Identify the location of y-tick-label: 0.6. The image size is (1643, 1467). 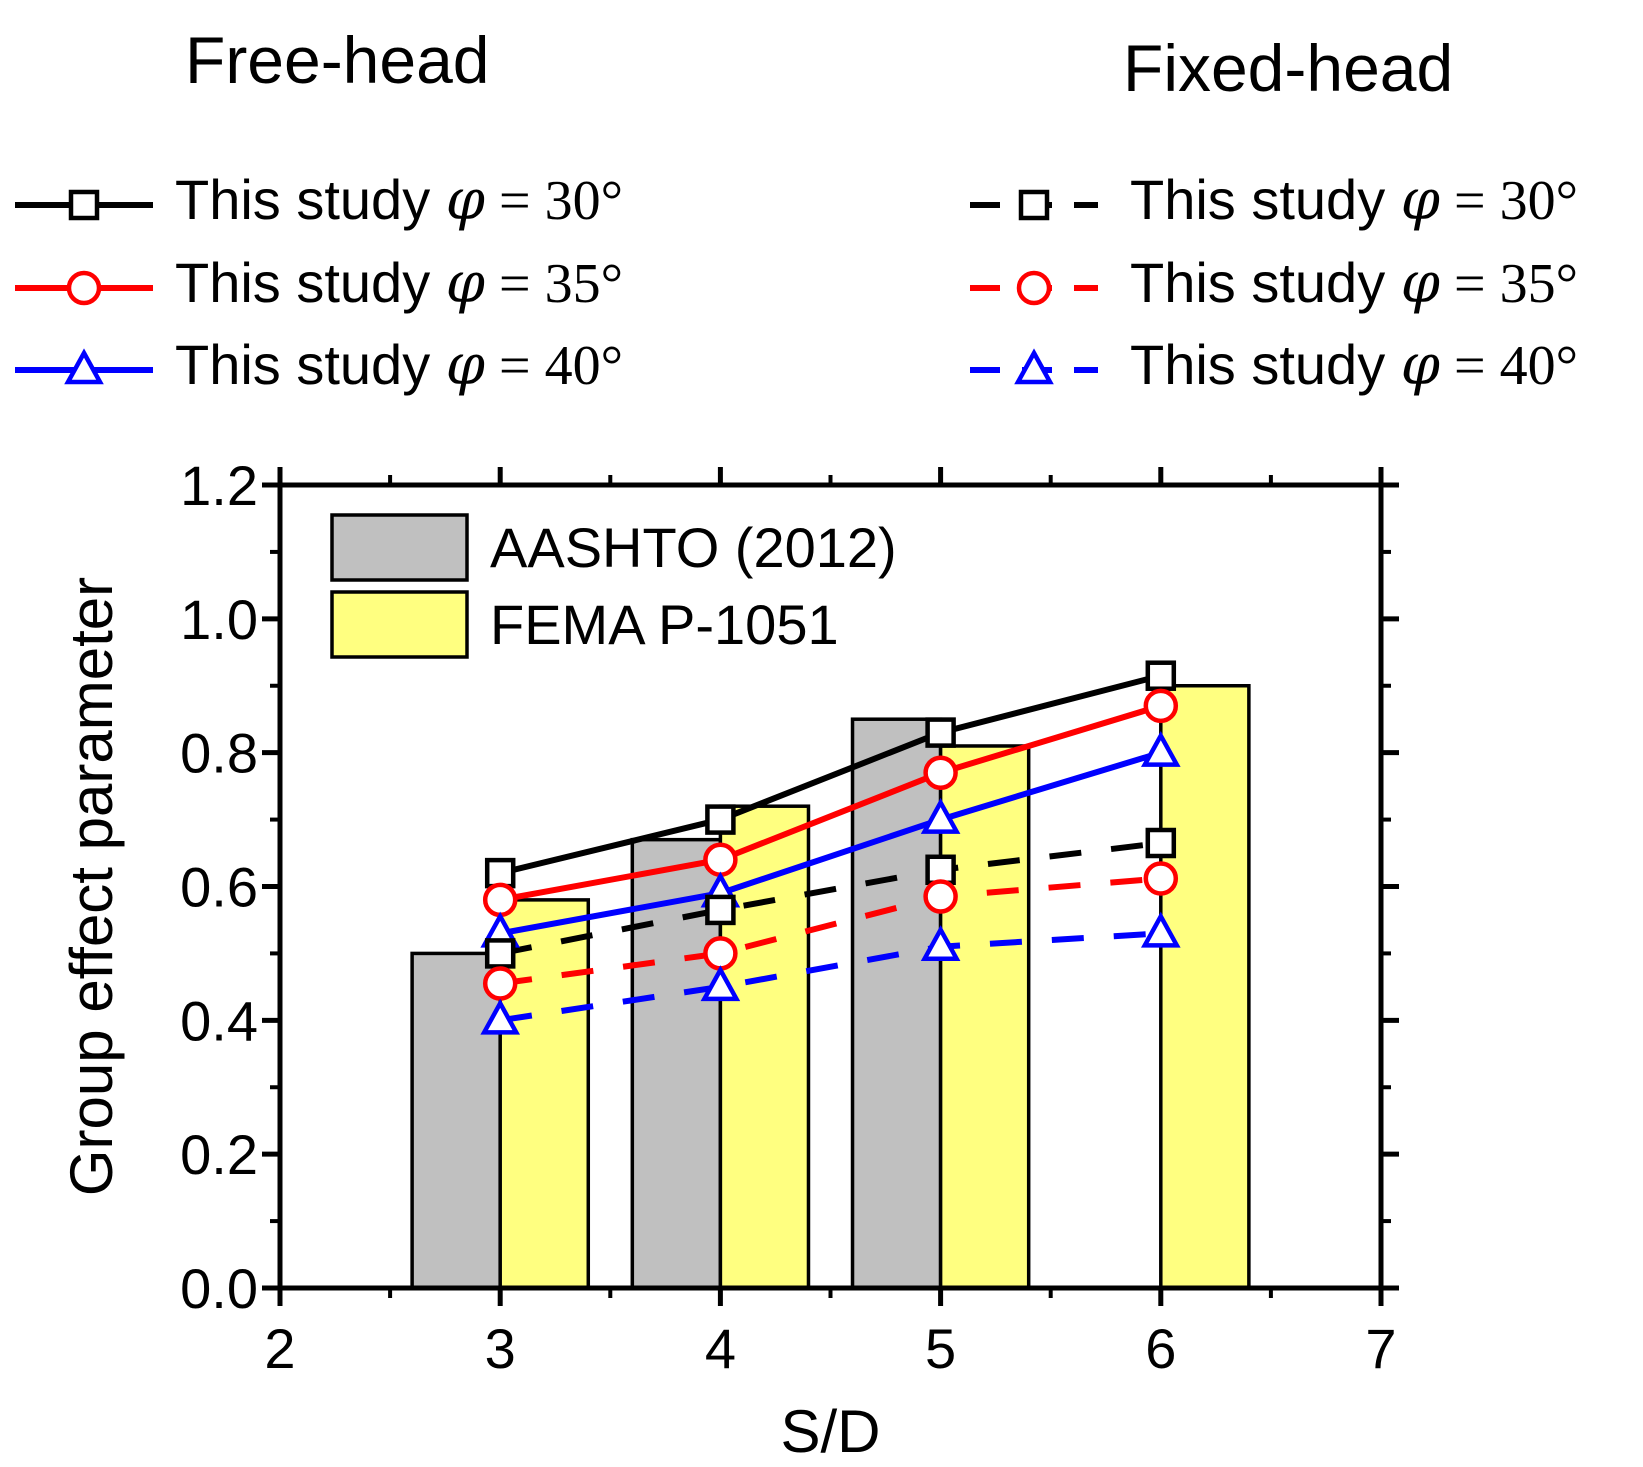
(219, 887).